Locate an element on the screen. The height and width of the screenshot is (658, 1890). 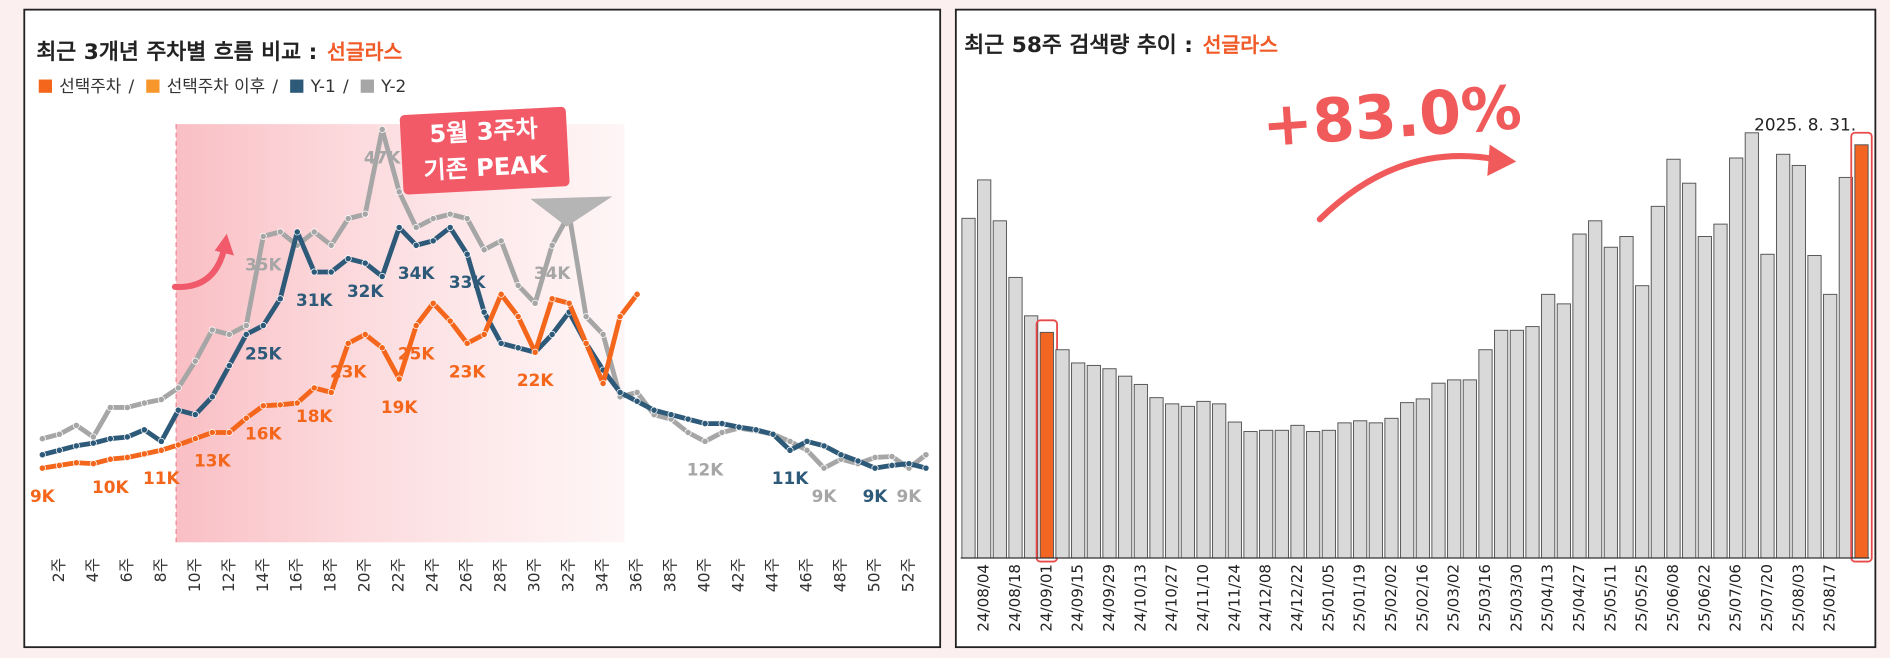
x-tick-label: 24/10/13 is located at coordinates (1140, 598).